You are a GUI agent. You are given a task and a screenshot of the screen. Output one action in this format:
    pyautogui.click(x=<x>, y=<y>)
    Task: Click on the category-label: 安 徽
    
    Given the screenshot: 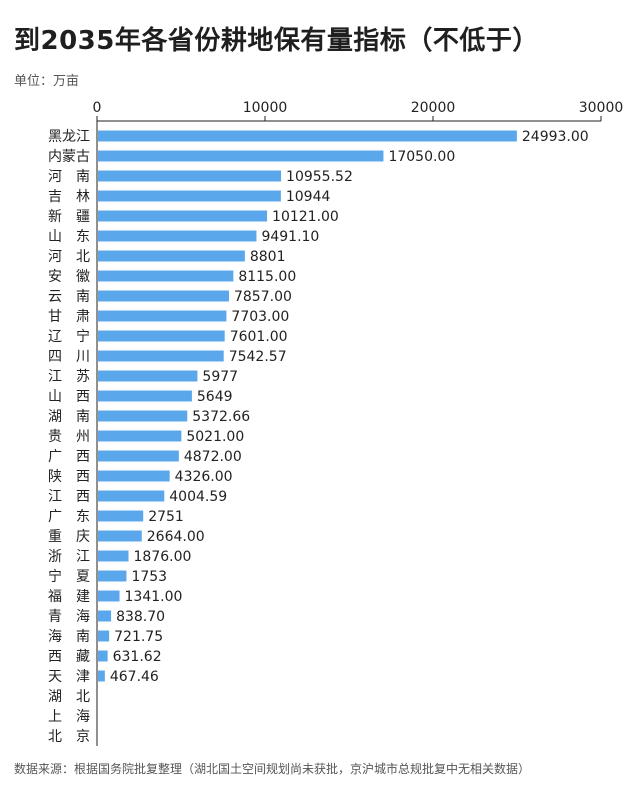 What is the action you would take?
    pyautogui.click(x=69, y=277)
    